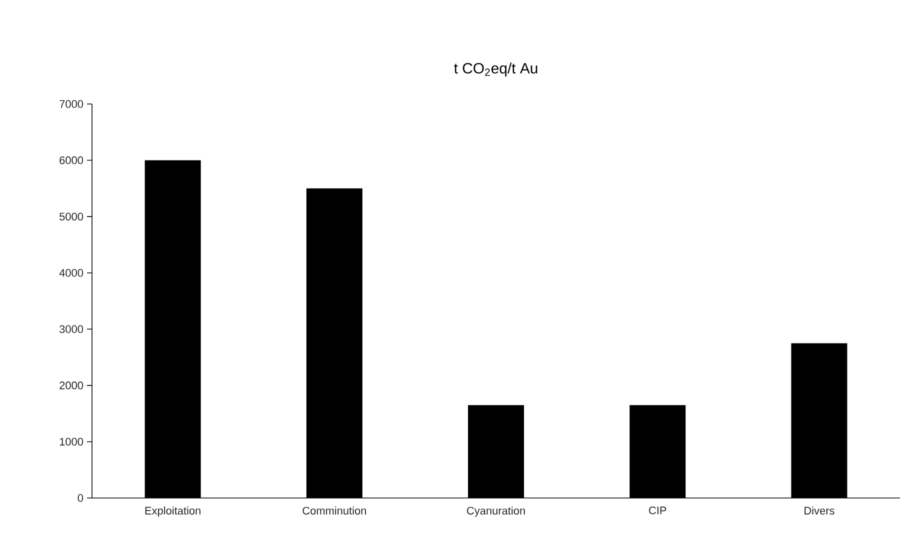  Describe the element at coordinates (334, 510) in the screenshot. I see `x-tick-label: Comminution` at that location.